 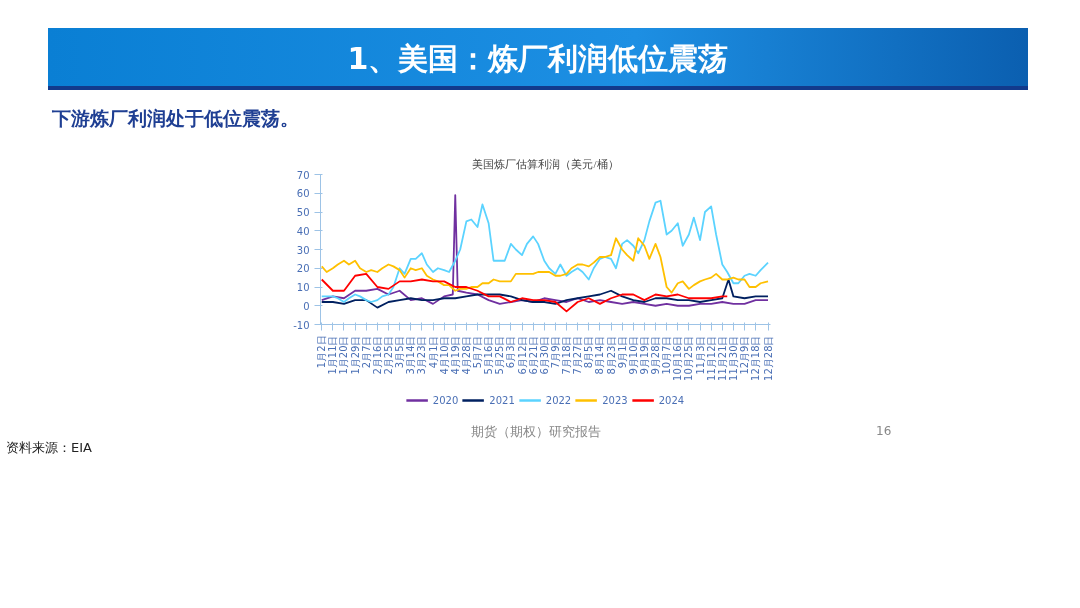 What do you see at coordinates (49, 448) in the screenshot?
I see `text: 资料来源：EIA` at bounding box center [49, 448].